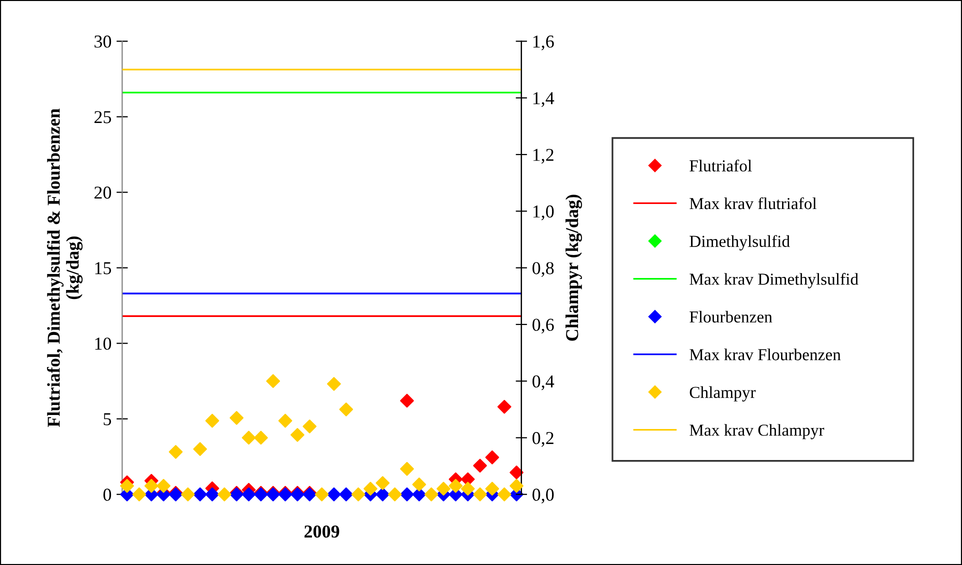 The height and width of the screenshot is (565, 962). Describe the element at coordinates (543, 326) in the screenshot. I see `y2-tick-label: 0,6` at that location.